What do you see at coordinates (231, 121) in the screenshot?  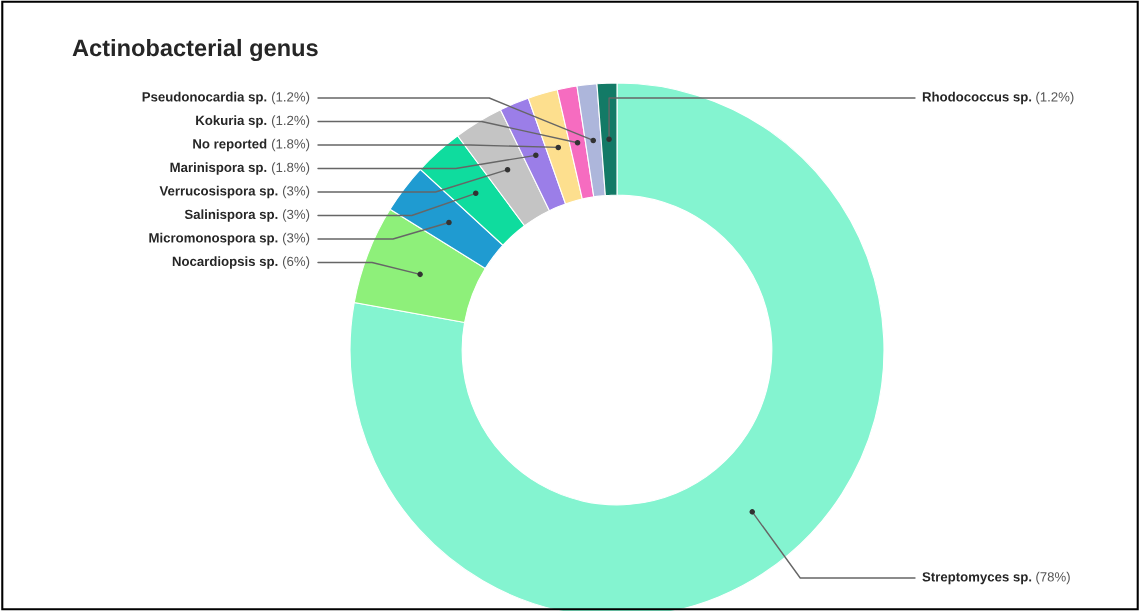 I see `slice-label: Kokuria sp.` at bounding box center [231, 121].